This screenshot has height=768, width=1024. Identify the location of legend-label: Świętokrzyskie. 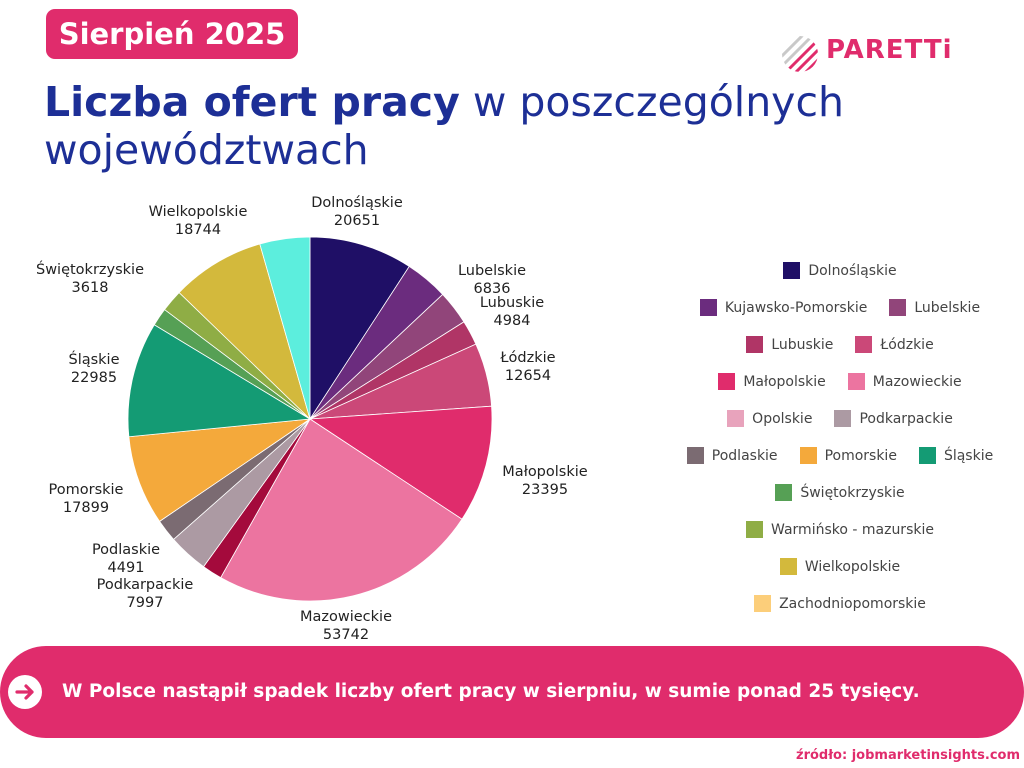
(852, 492).